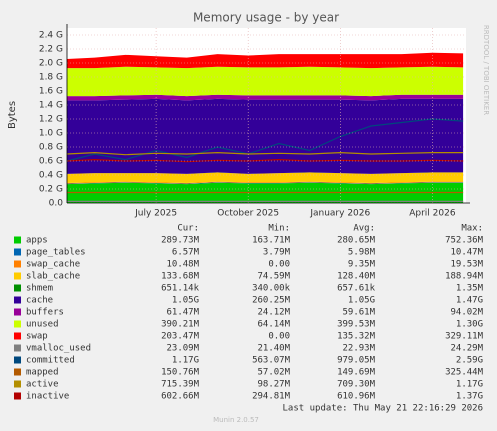 The width and height of the screenshot is (497, 431). What do you see at coordinates (180, 385) in the screenshot?
I see `stat-value: 715.39M` at bounding box center [180, 385].